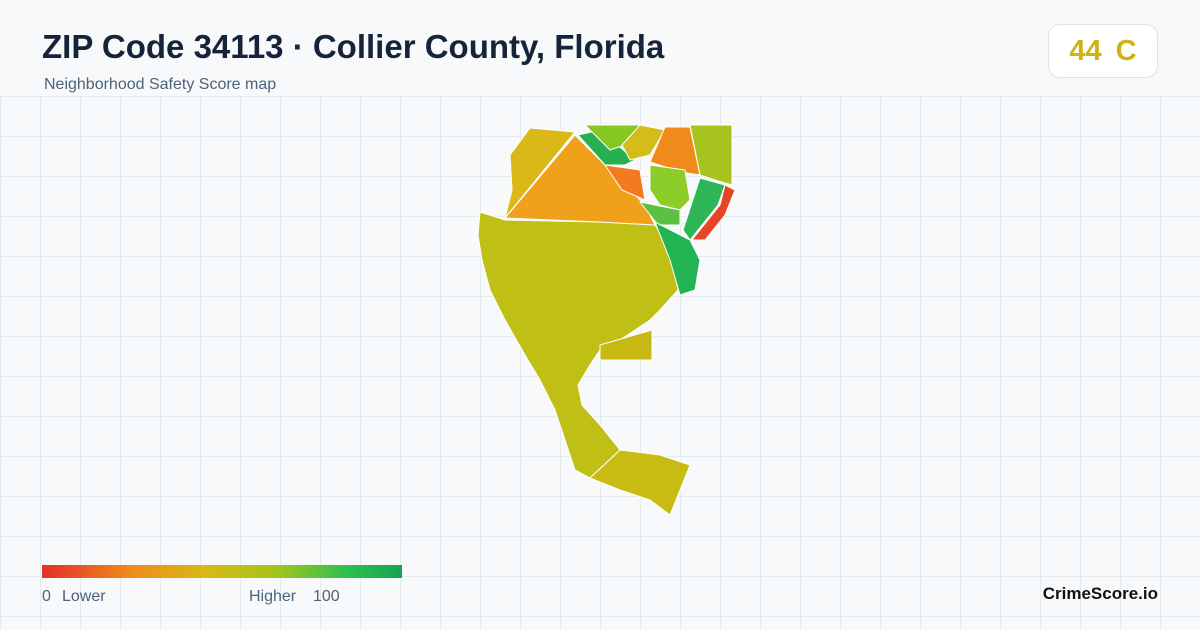 The width and height of the screenshot is (1200, 630). I want to click on score: 44, so click(1085, 50).